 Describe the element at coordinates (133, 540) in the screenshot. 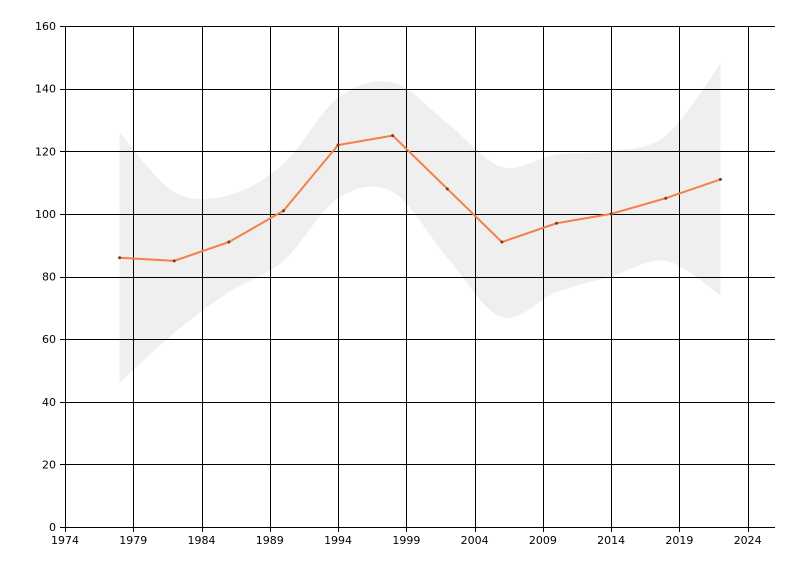

I see `x-tick-label: 1979` at that location.